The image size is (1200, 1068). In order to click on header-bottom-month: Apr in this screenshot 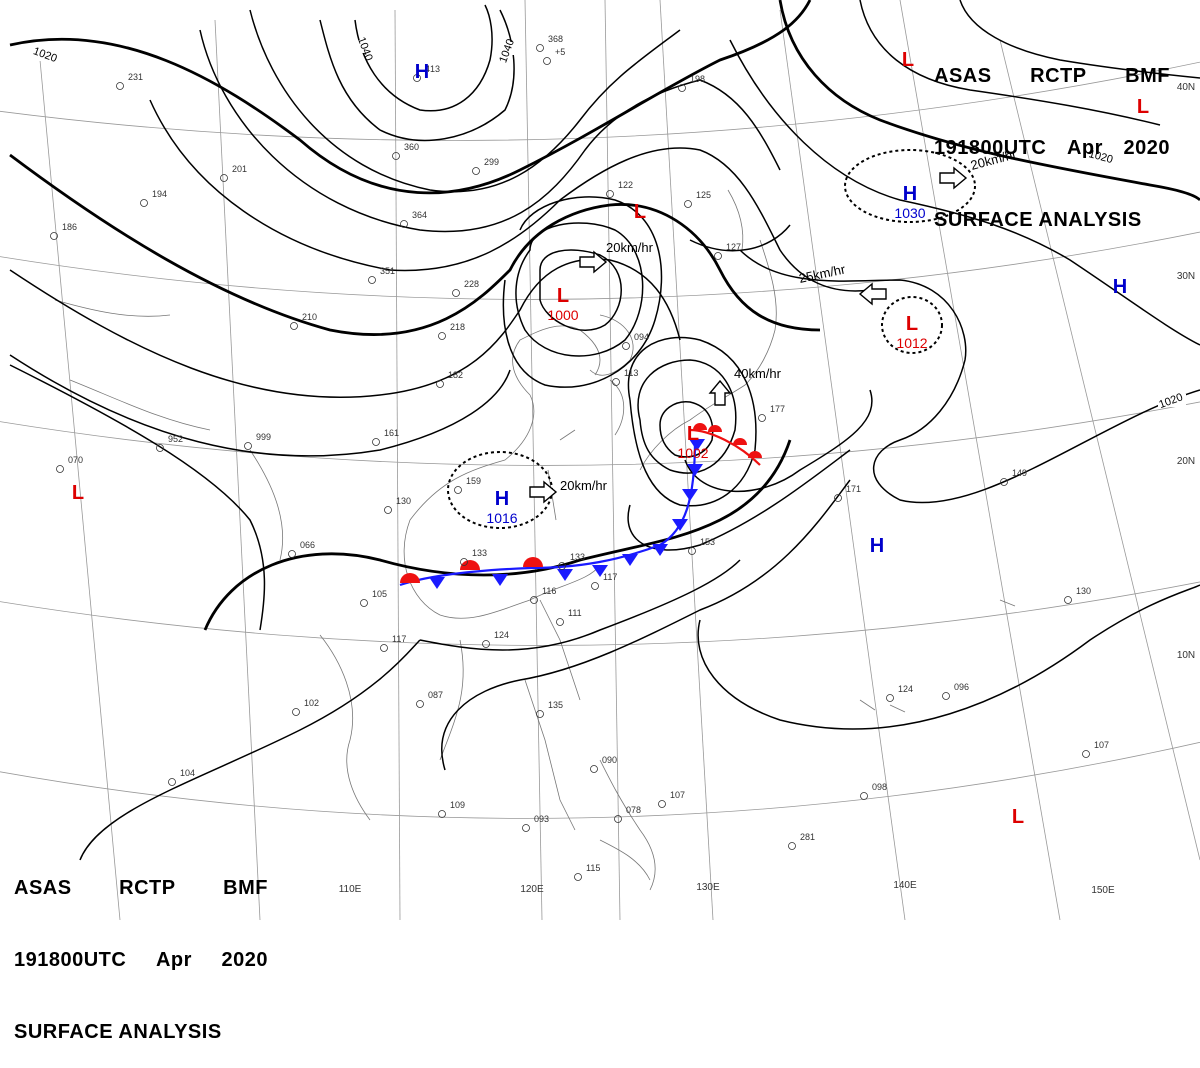, I will do `click(173, 960)`.